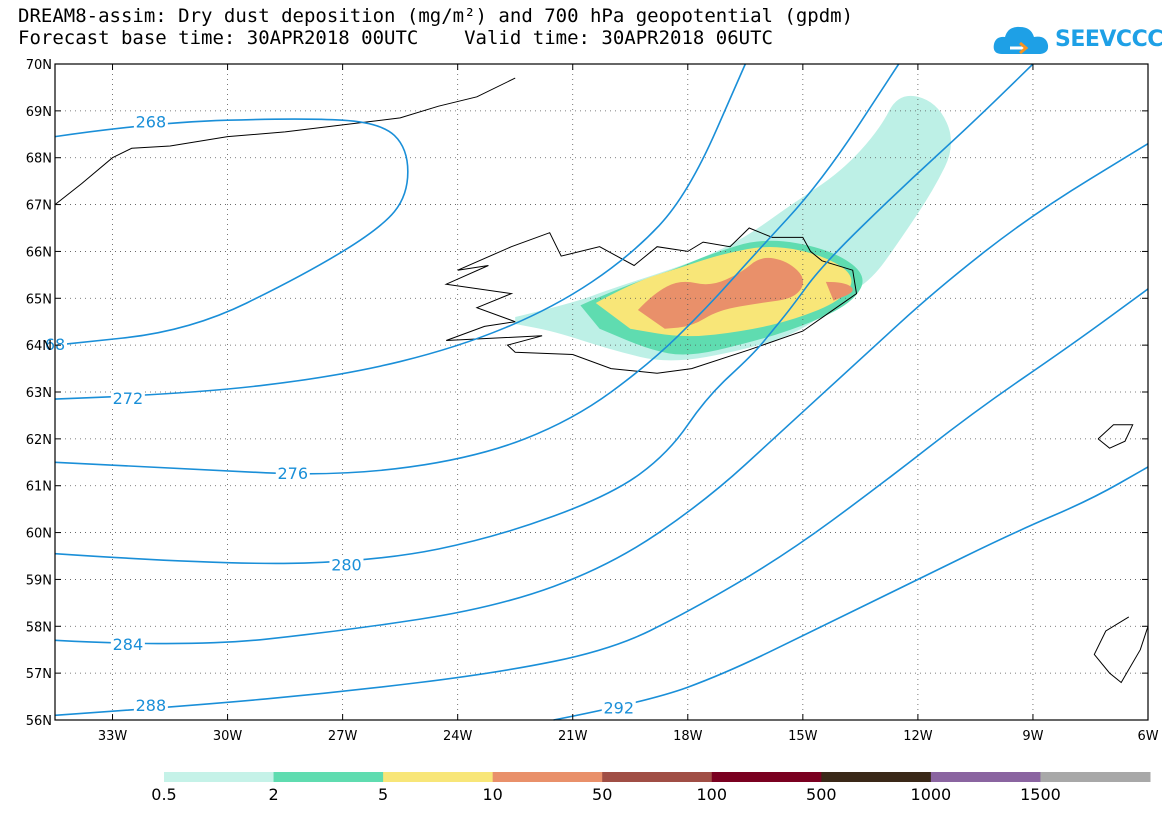 The height and width of the screenshot is (815, 1175). What do you see at coordinates (39, 206) in the screenshot?
I see `lat-label: 67N` at bounding box center [39, 206].